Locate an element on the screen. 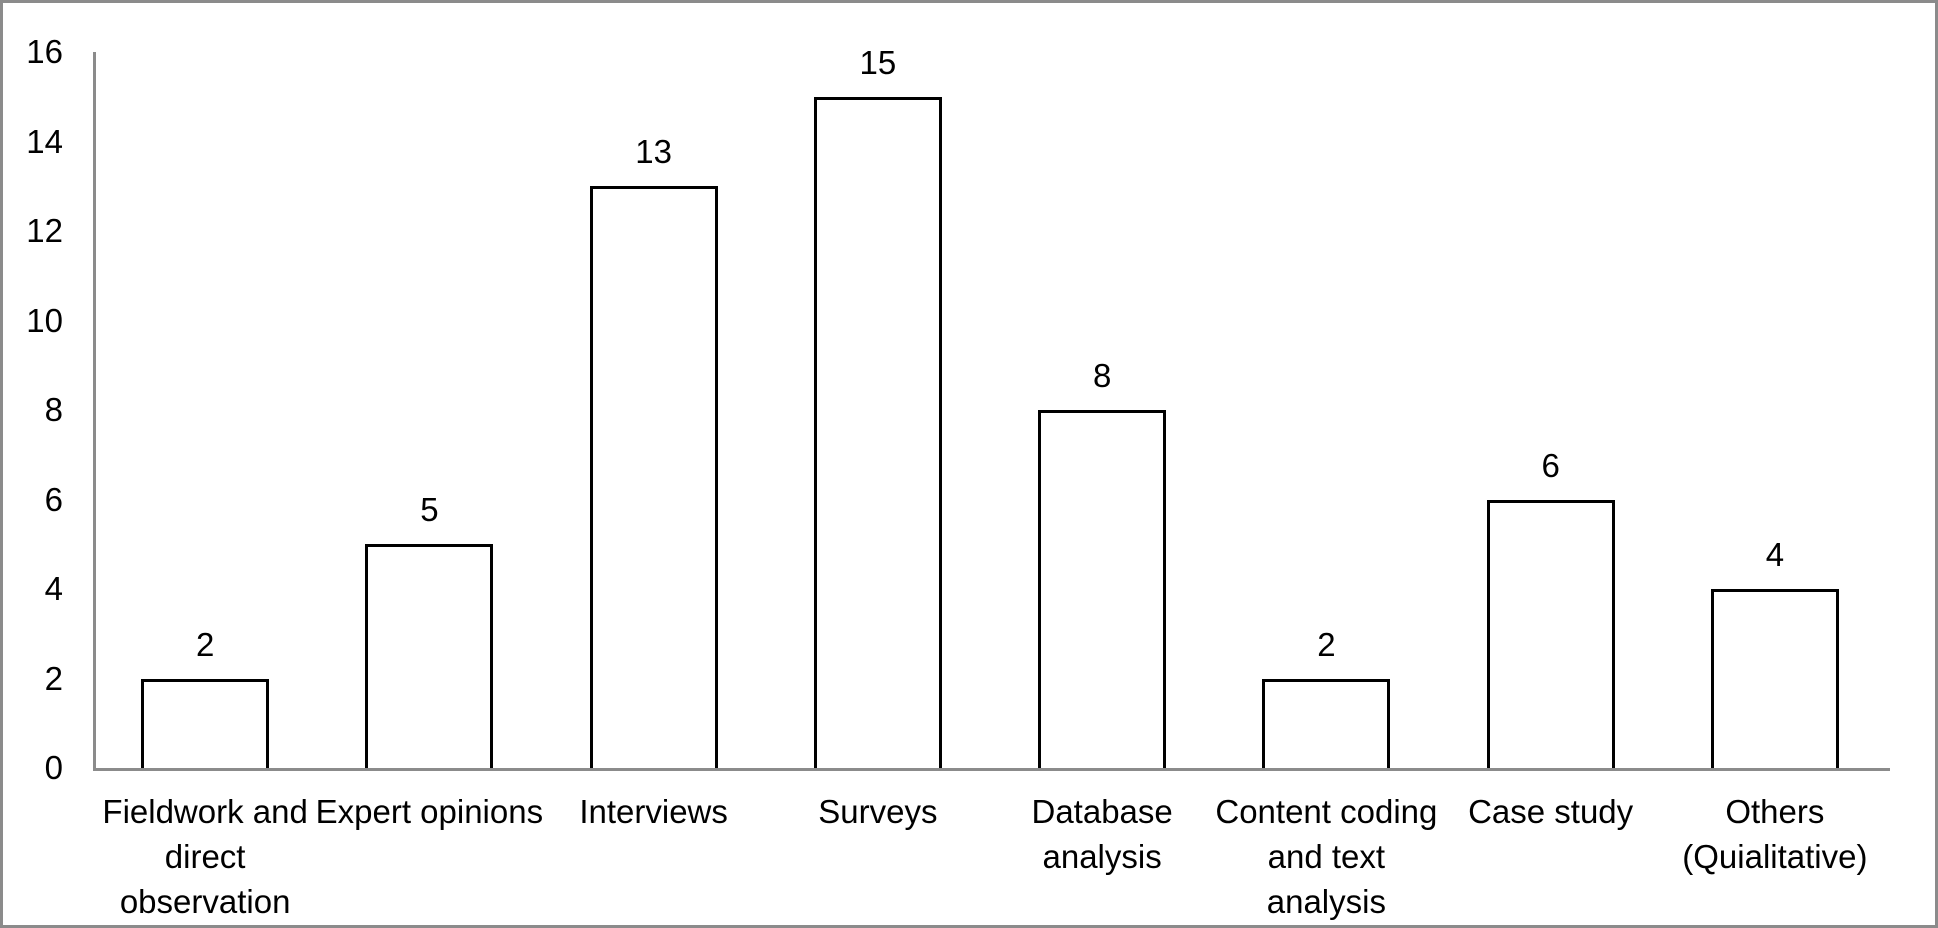 The height and width of the screenshot is (928, 1938). y-axis-tick-label: 14 is located at coordinates (44, 141).